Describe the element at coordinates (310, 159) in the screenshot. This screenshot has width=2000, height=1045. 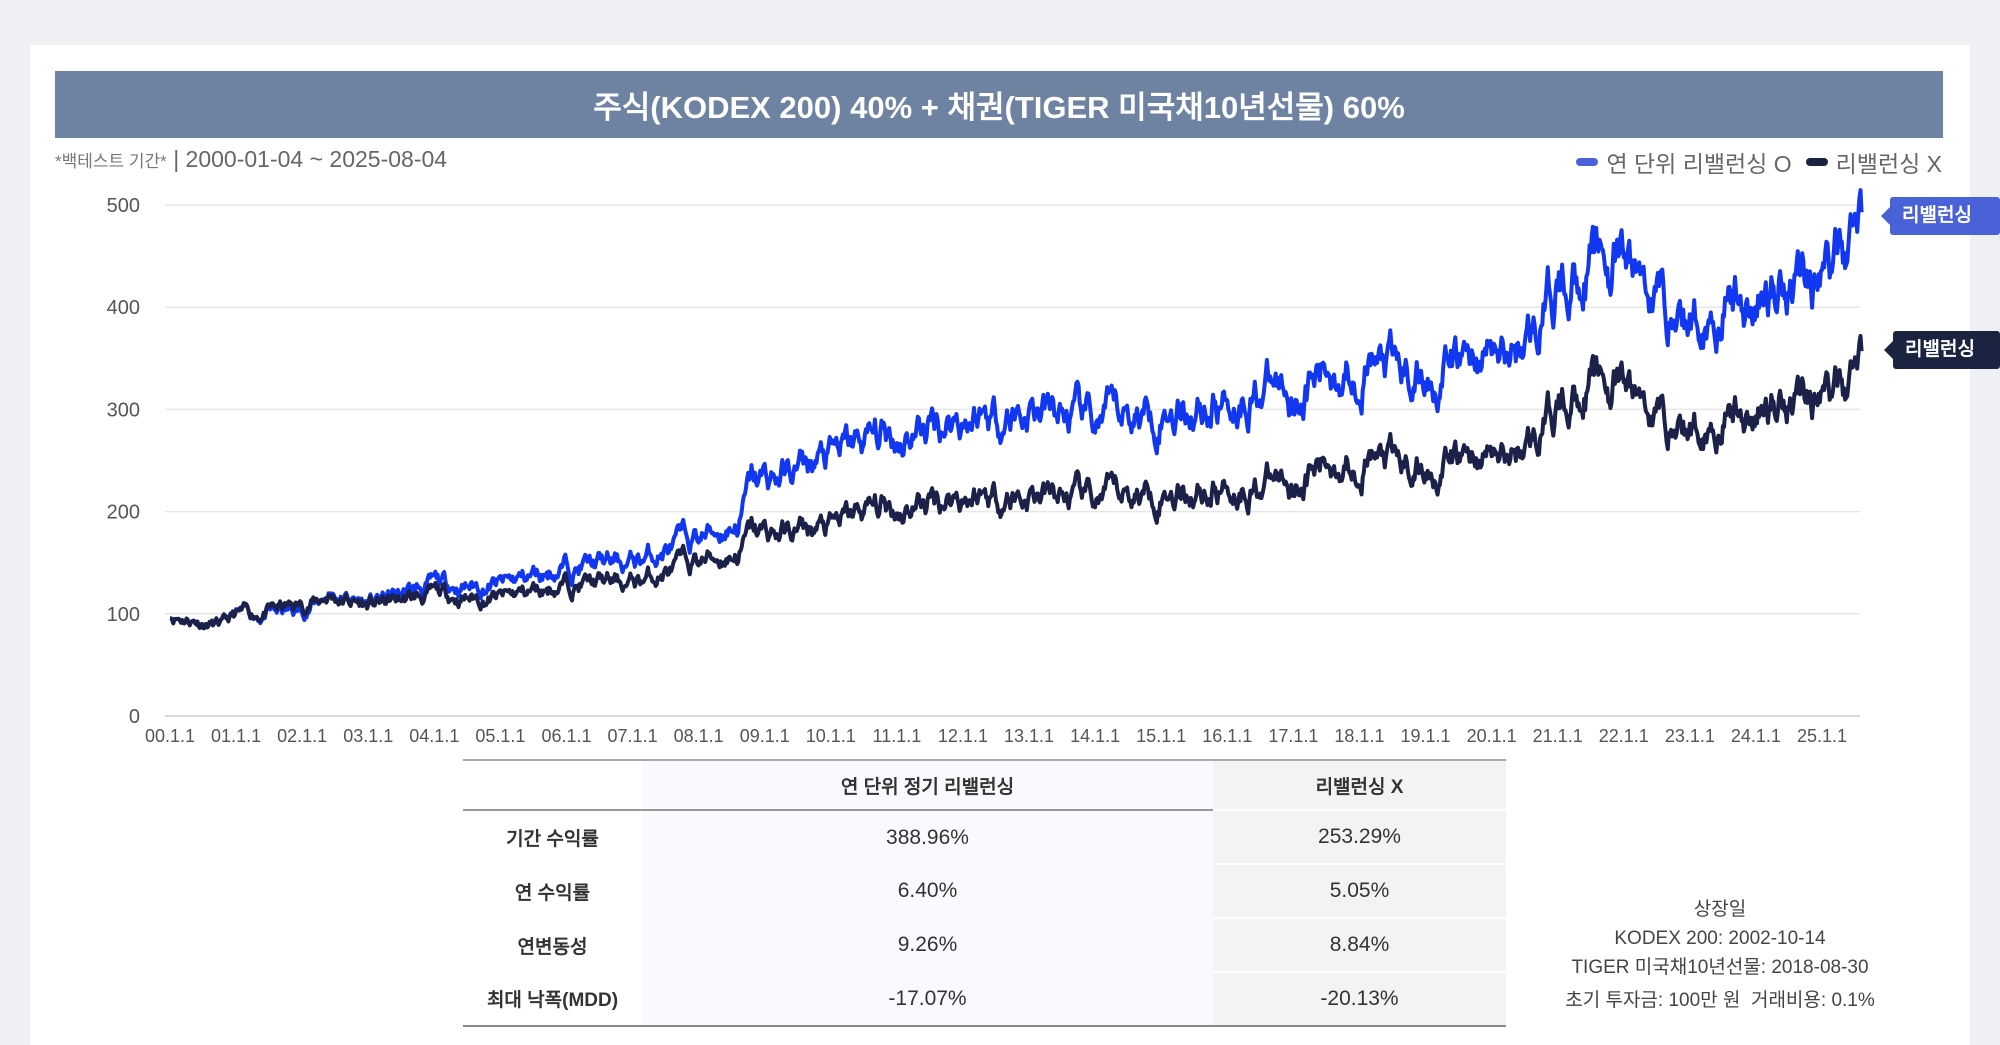
I see `period-value: | 2000-01-04 ~ 2025-08-04` at that location.